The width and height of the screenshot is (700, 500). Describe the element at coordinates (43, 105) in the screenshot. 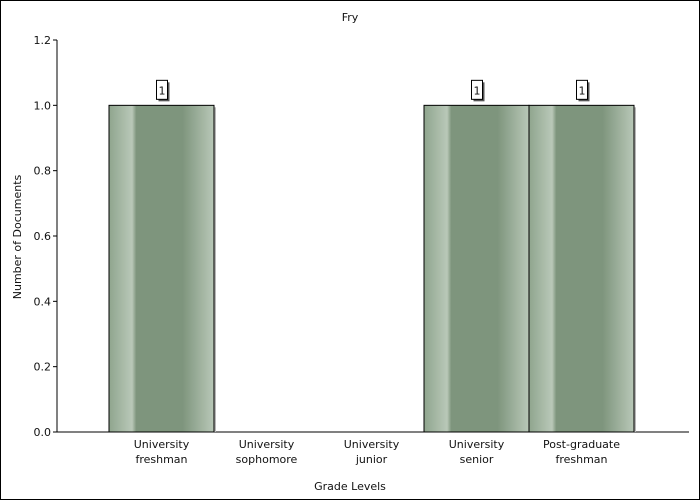

I see `y-tick-label: 1.0` at that location.